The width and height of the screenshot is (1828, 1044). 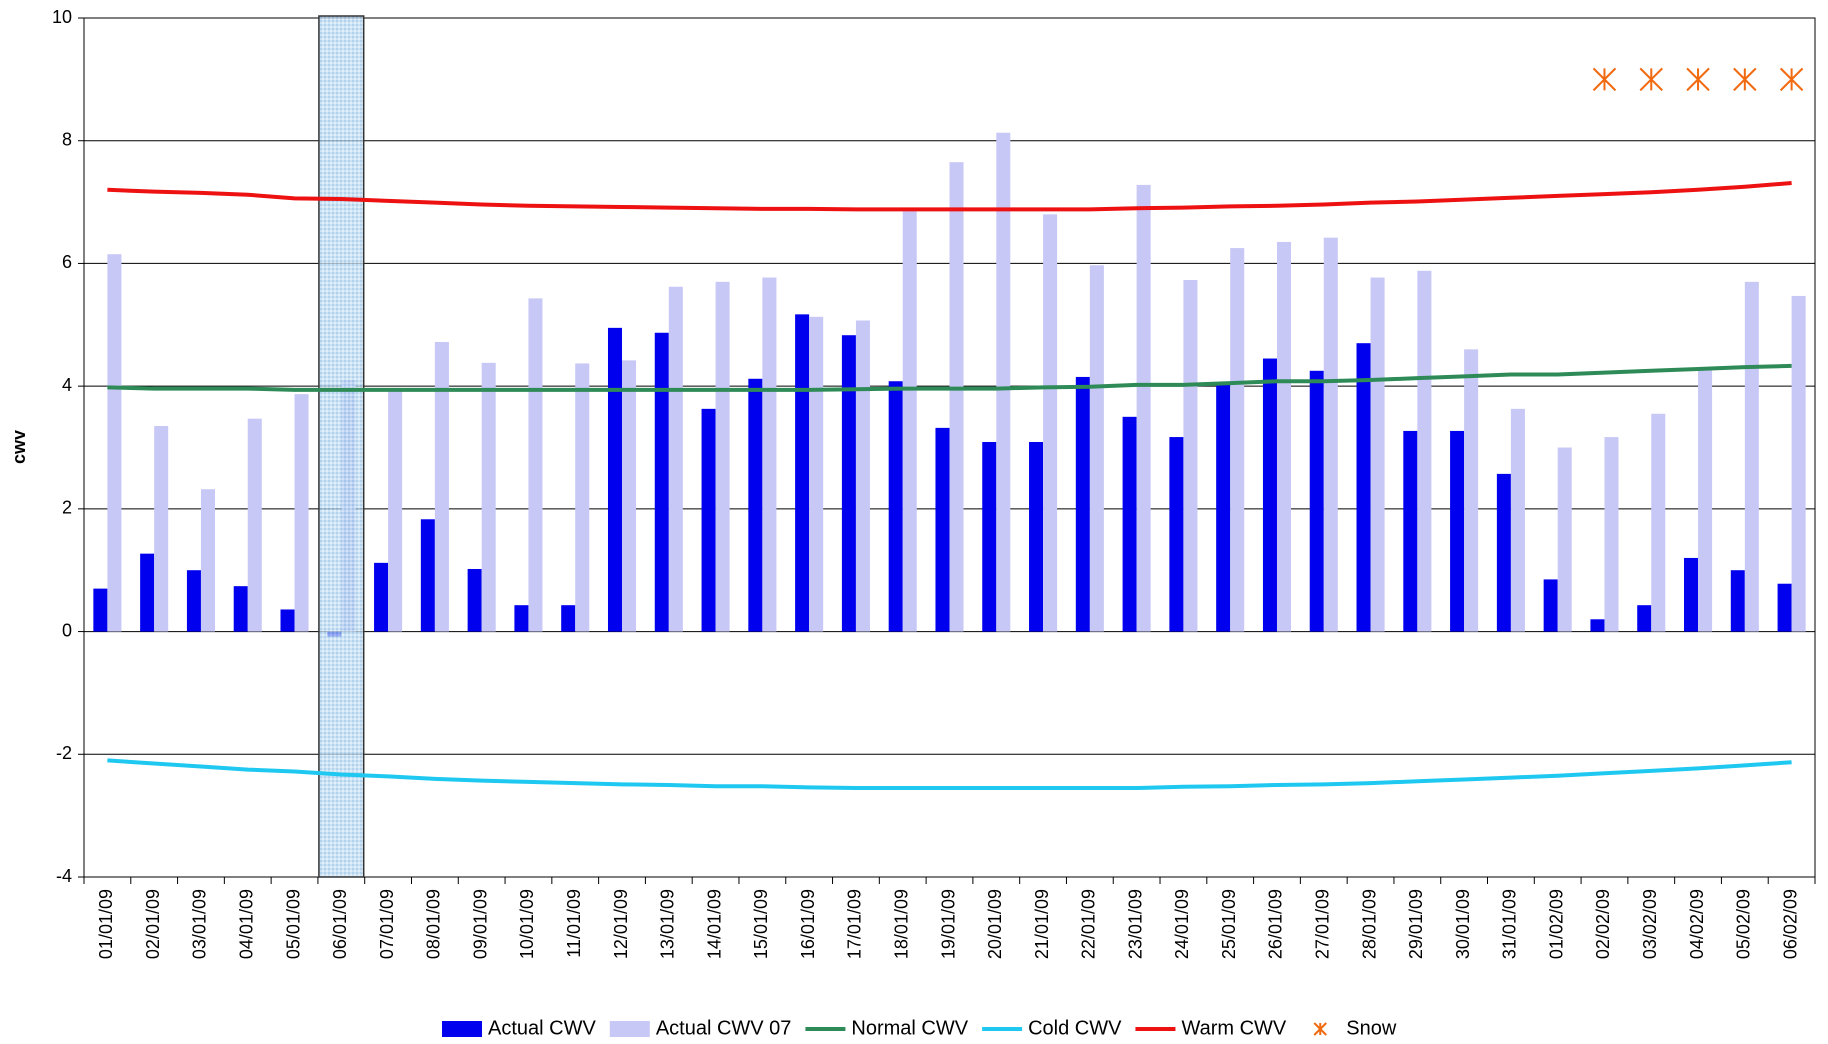 What do you see at coordinates (1182, 924) in the screenshot?
I see `x-tick-label: 24/01/09` at bounding box center [1182, 924].